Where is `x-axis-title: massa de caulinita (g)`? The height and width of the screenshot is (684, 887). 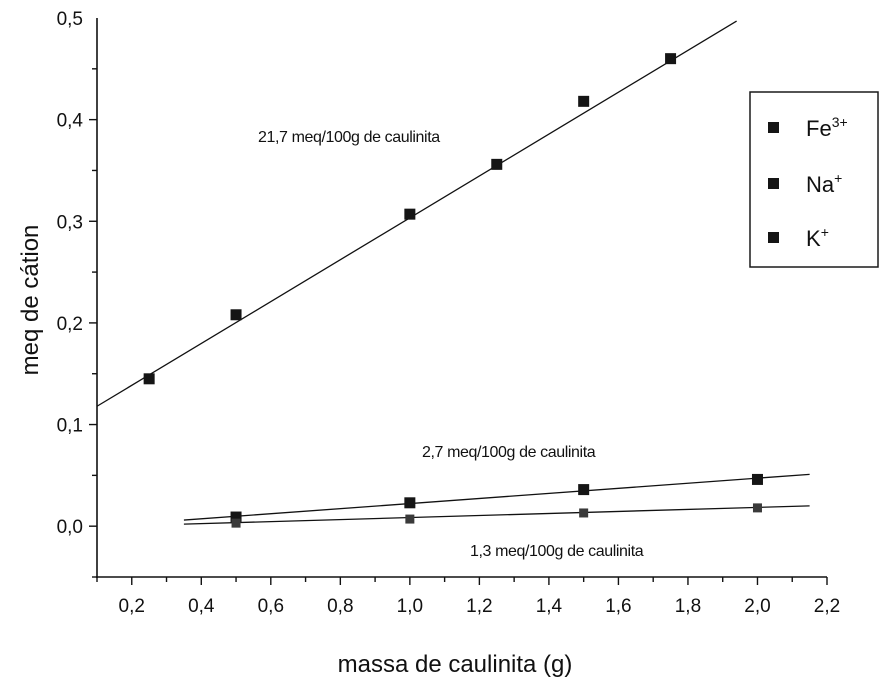
x-axis-title: massa de caulinita (g) is located at coordinates (455, 664).